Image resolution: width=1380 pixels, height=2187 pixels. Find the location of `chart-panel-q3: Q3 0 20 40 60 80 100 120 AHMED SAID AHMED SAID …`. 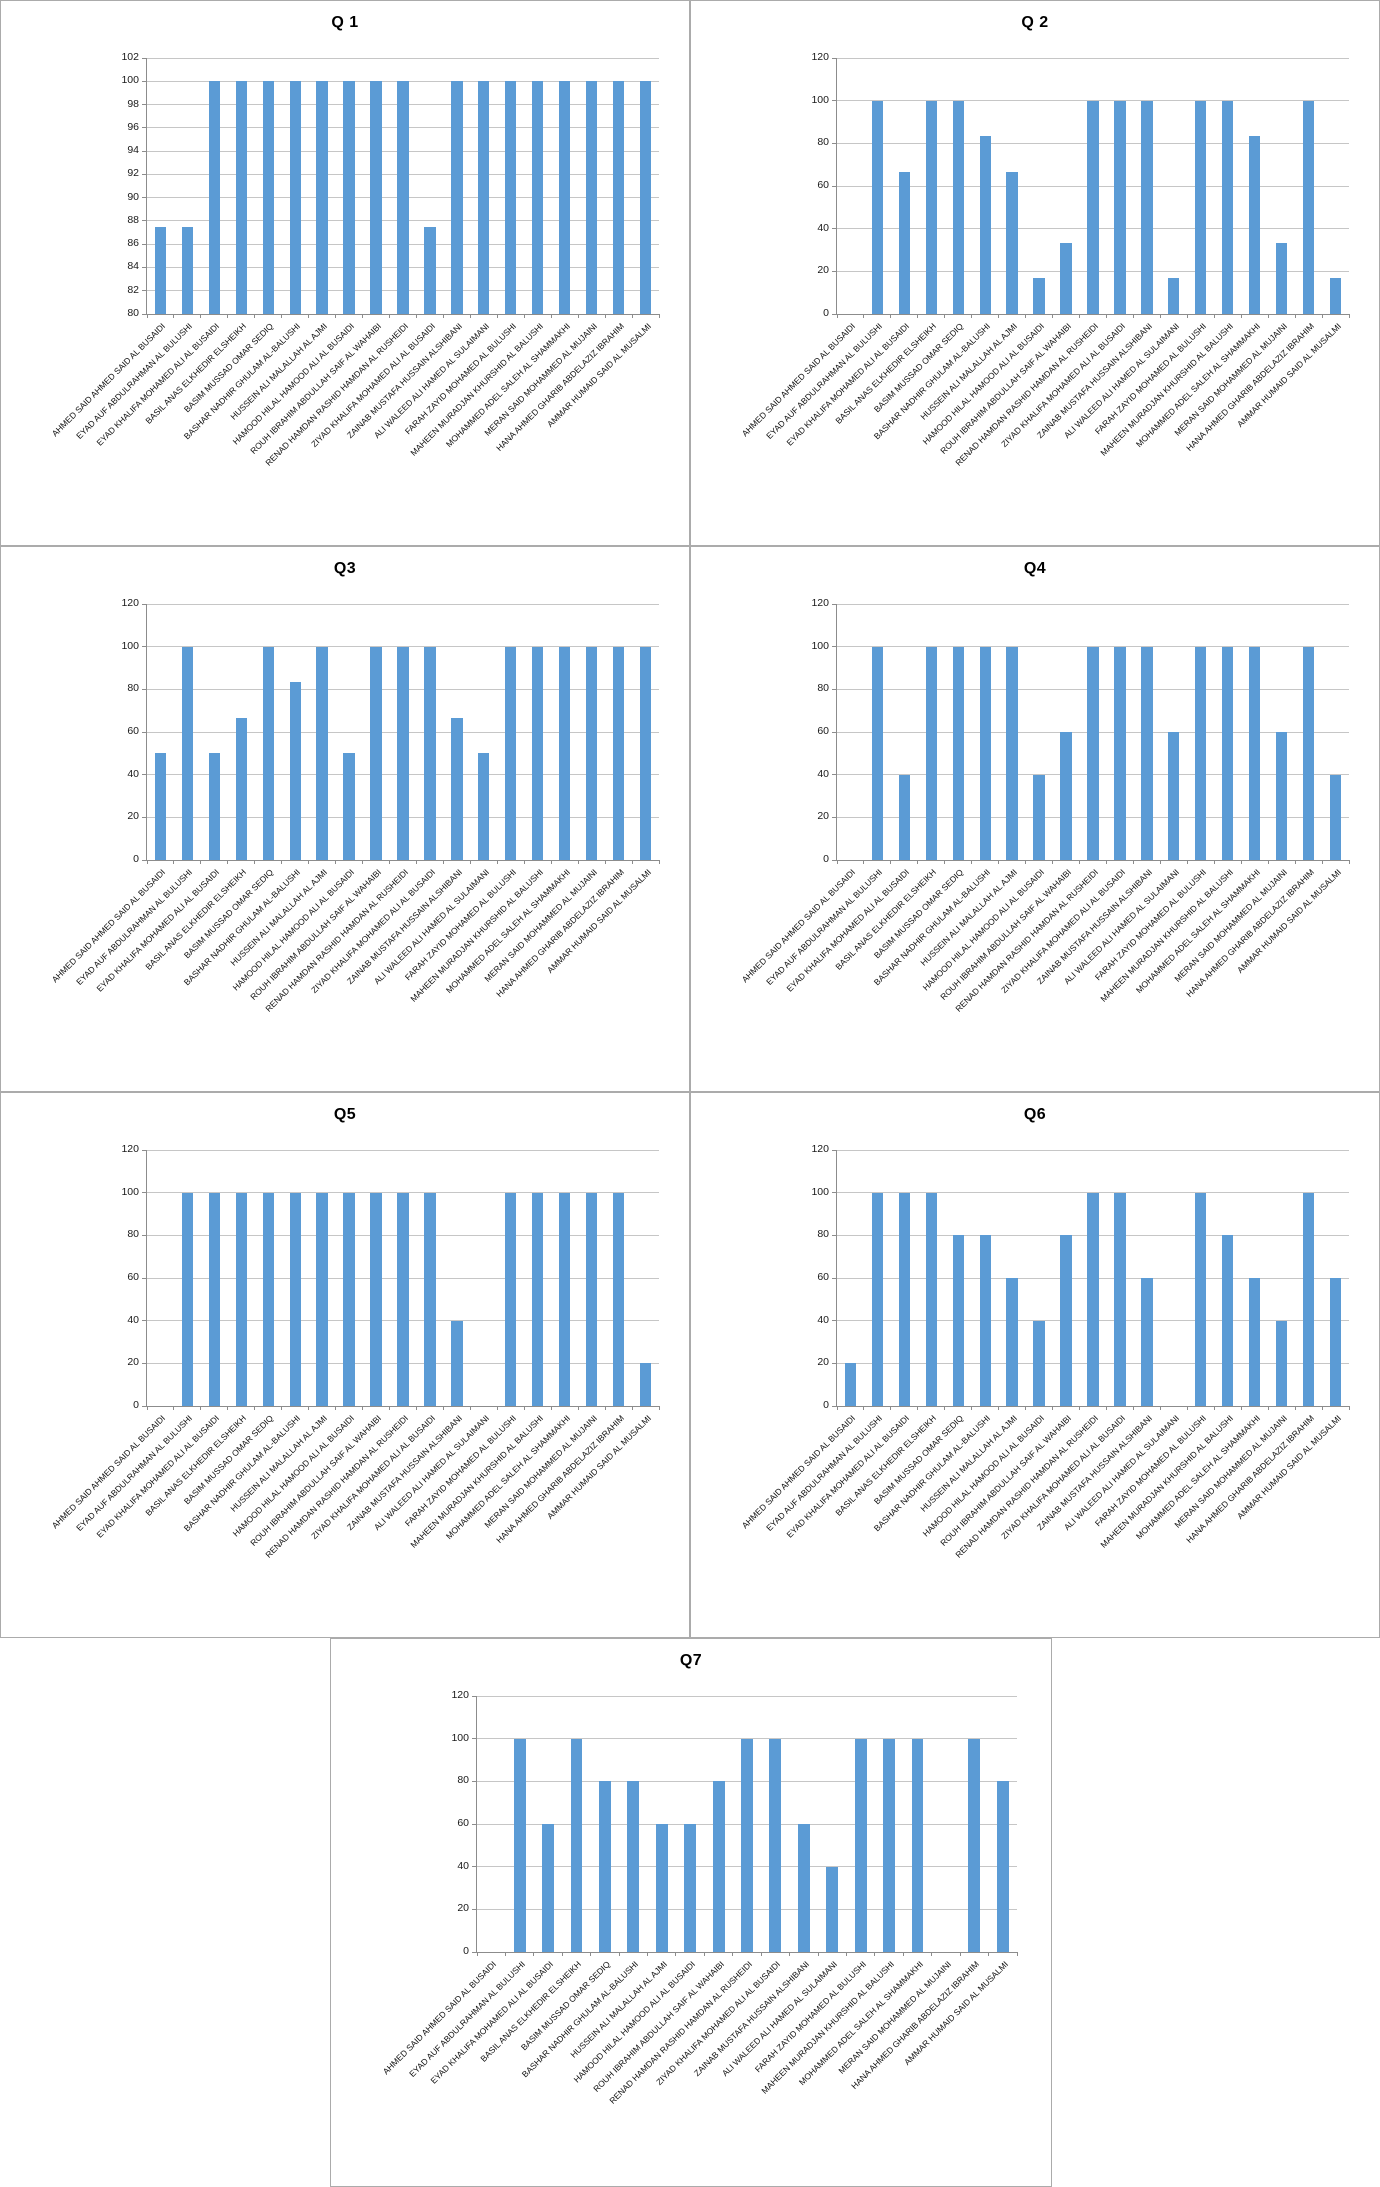

chart-panel-q3: Q3 0 20 40 60 80 100 120 AHMED SAID AHMED SAID … is located at coordinates (345, 819).